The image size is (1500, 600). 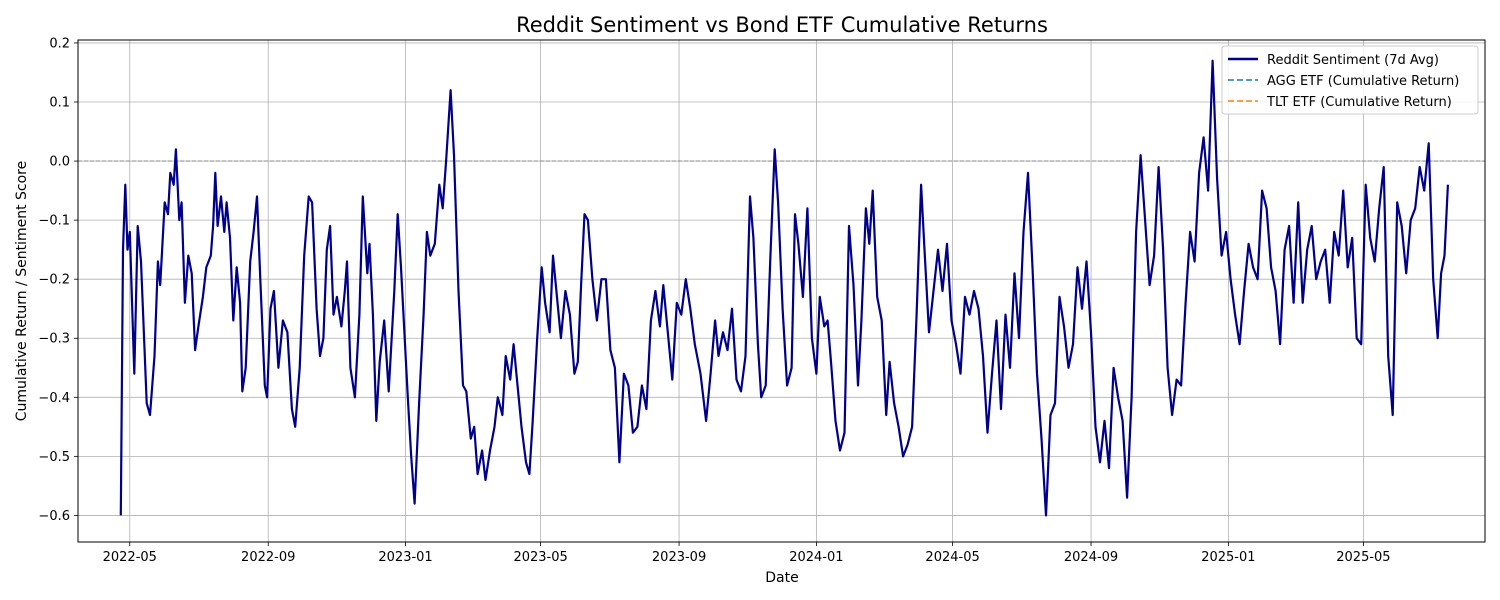 I want to click on x-tick-label: 2024-05, so click(x=952, y=557).